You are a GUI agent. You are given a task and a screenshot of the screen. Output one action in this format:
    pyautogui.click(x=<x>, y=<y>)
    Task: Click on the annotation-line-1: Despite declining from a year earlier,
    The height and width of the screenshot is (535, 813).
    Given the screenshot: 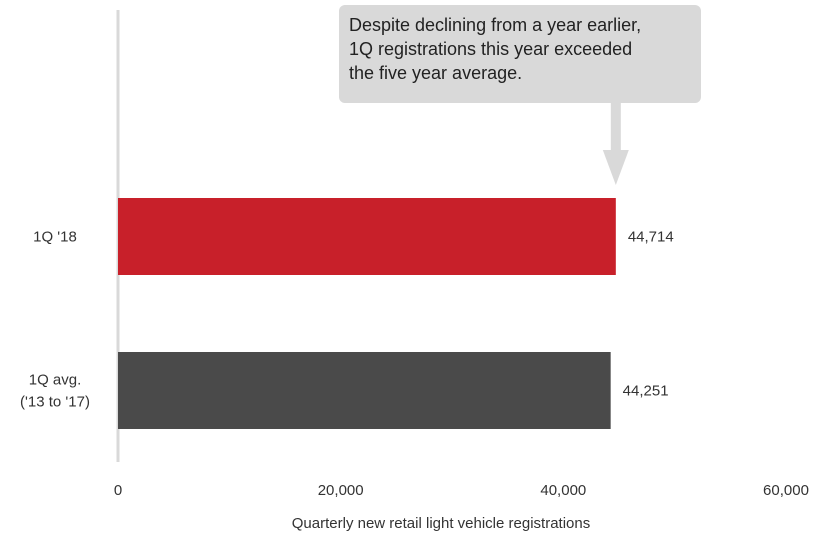 What is the action you would take?
    pyautogui.click(x=495, y=25)
    